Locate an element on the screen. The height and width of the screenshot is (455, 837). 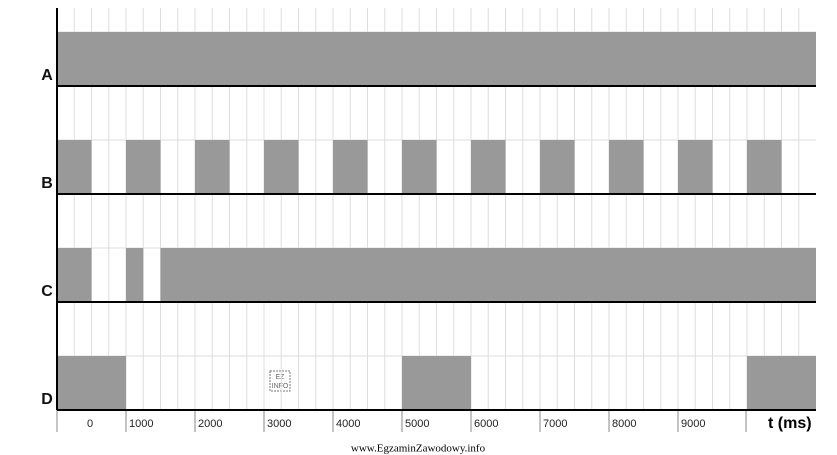
x-tick-label: 3000 is located at coordinates (279, 424).